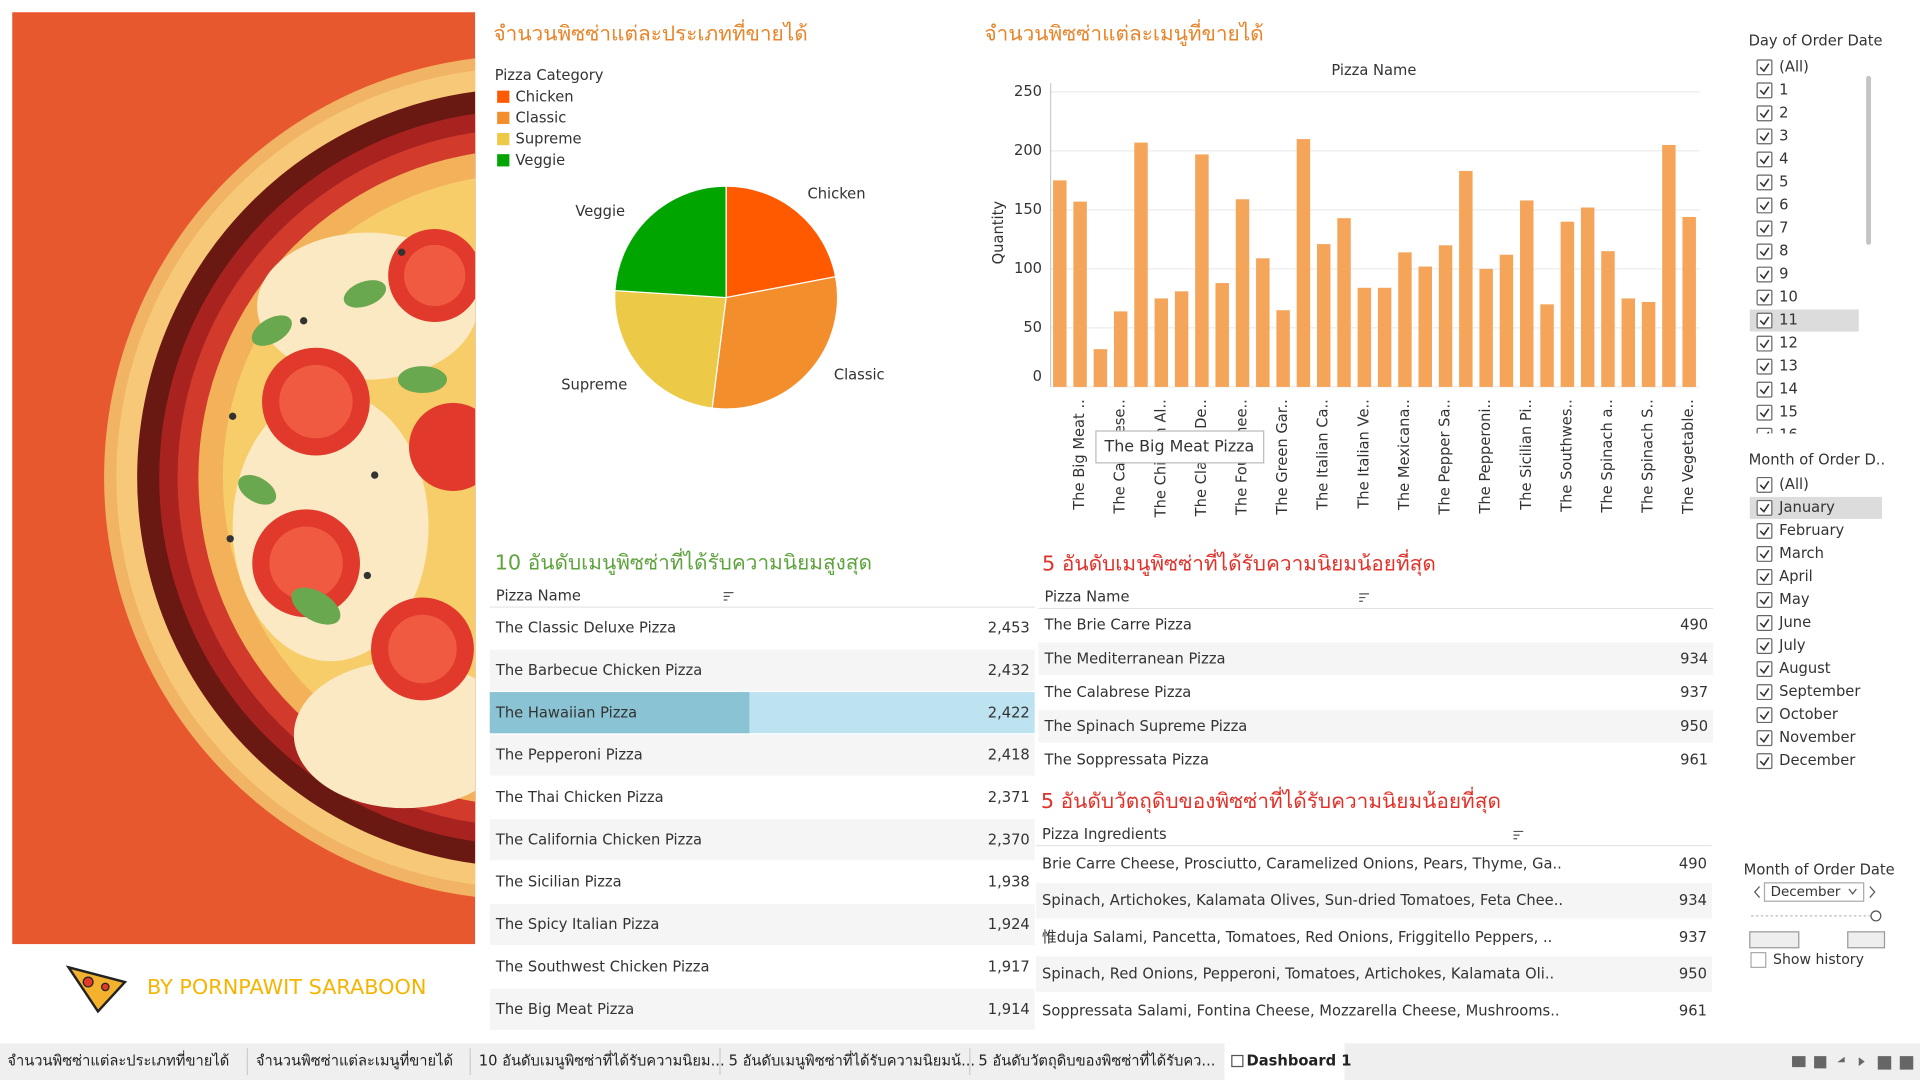  Describe the element at coordinates (1788, 366) in the screenshot. I see `filter-item: 13` at that location.